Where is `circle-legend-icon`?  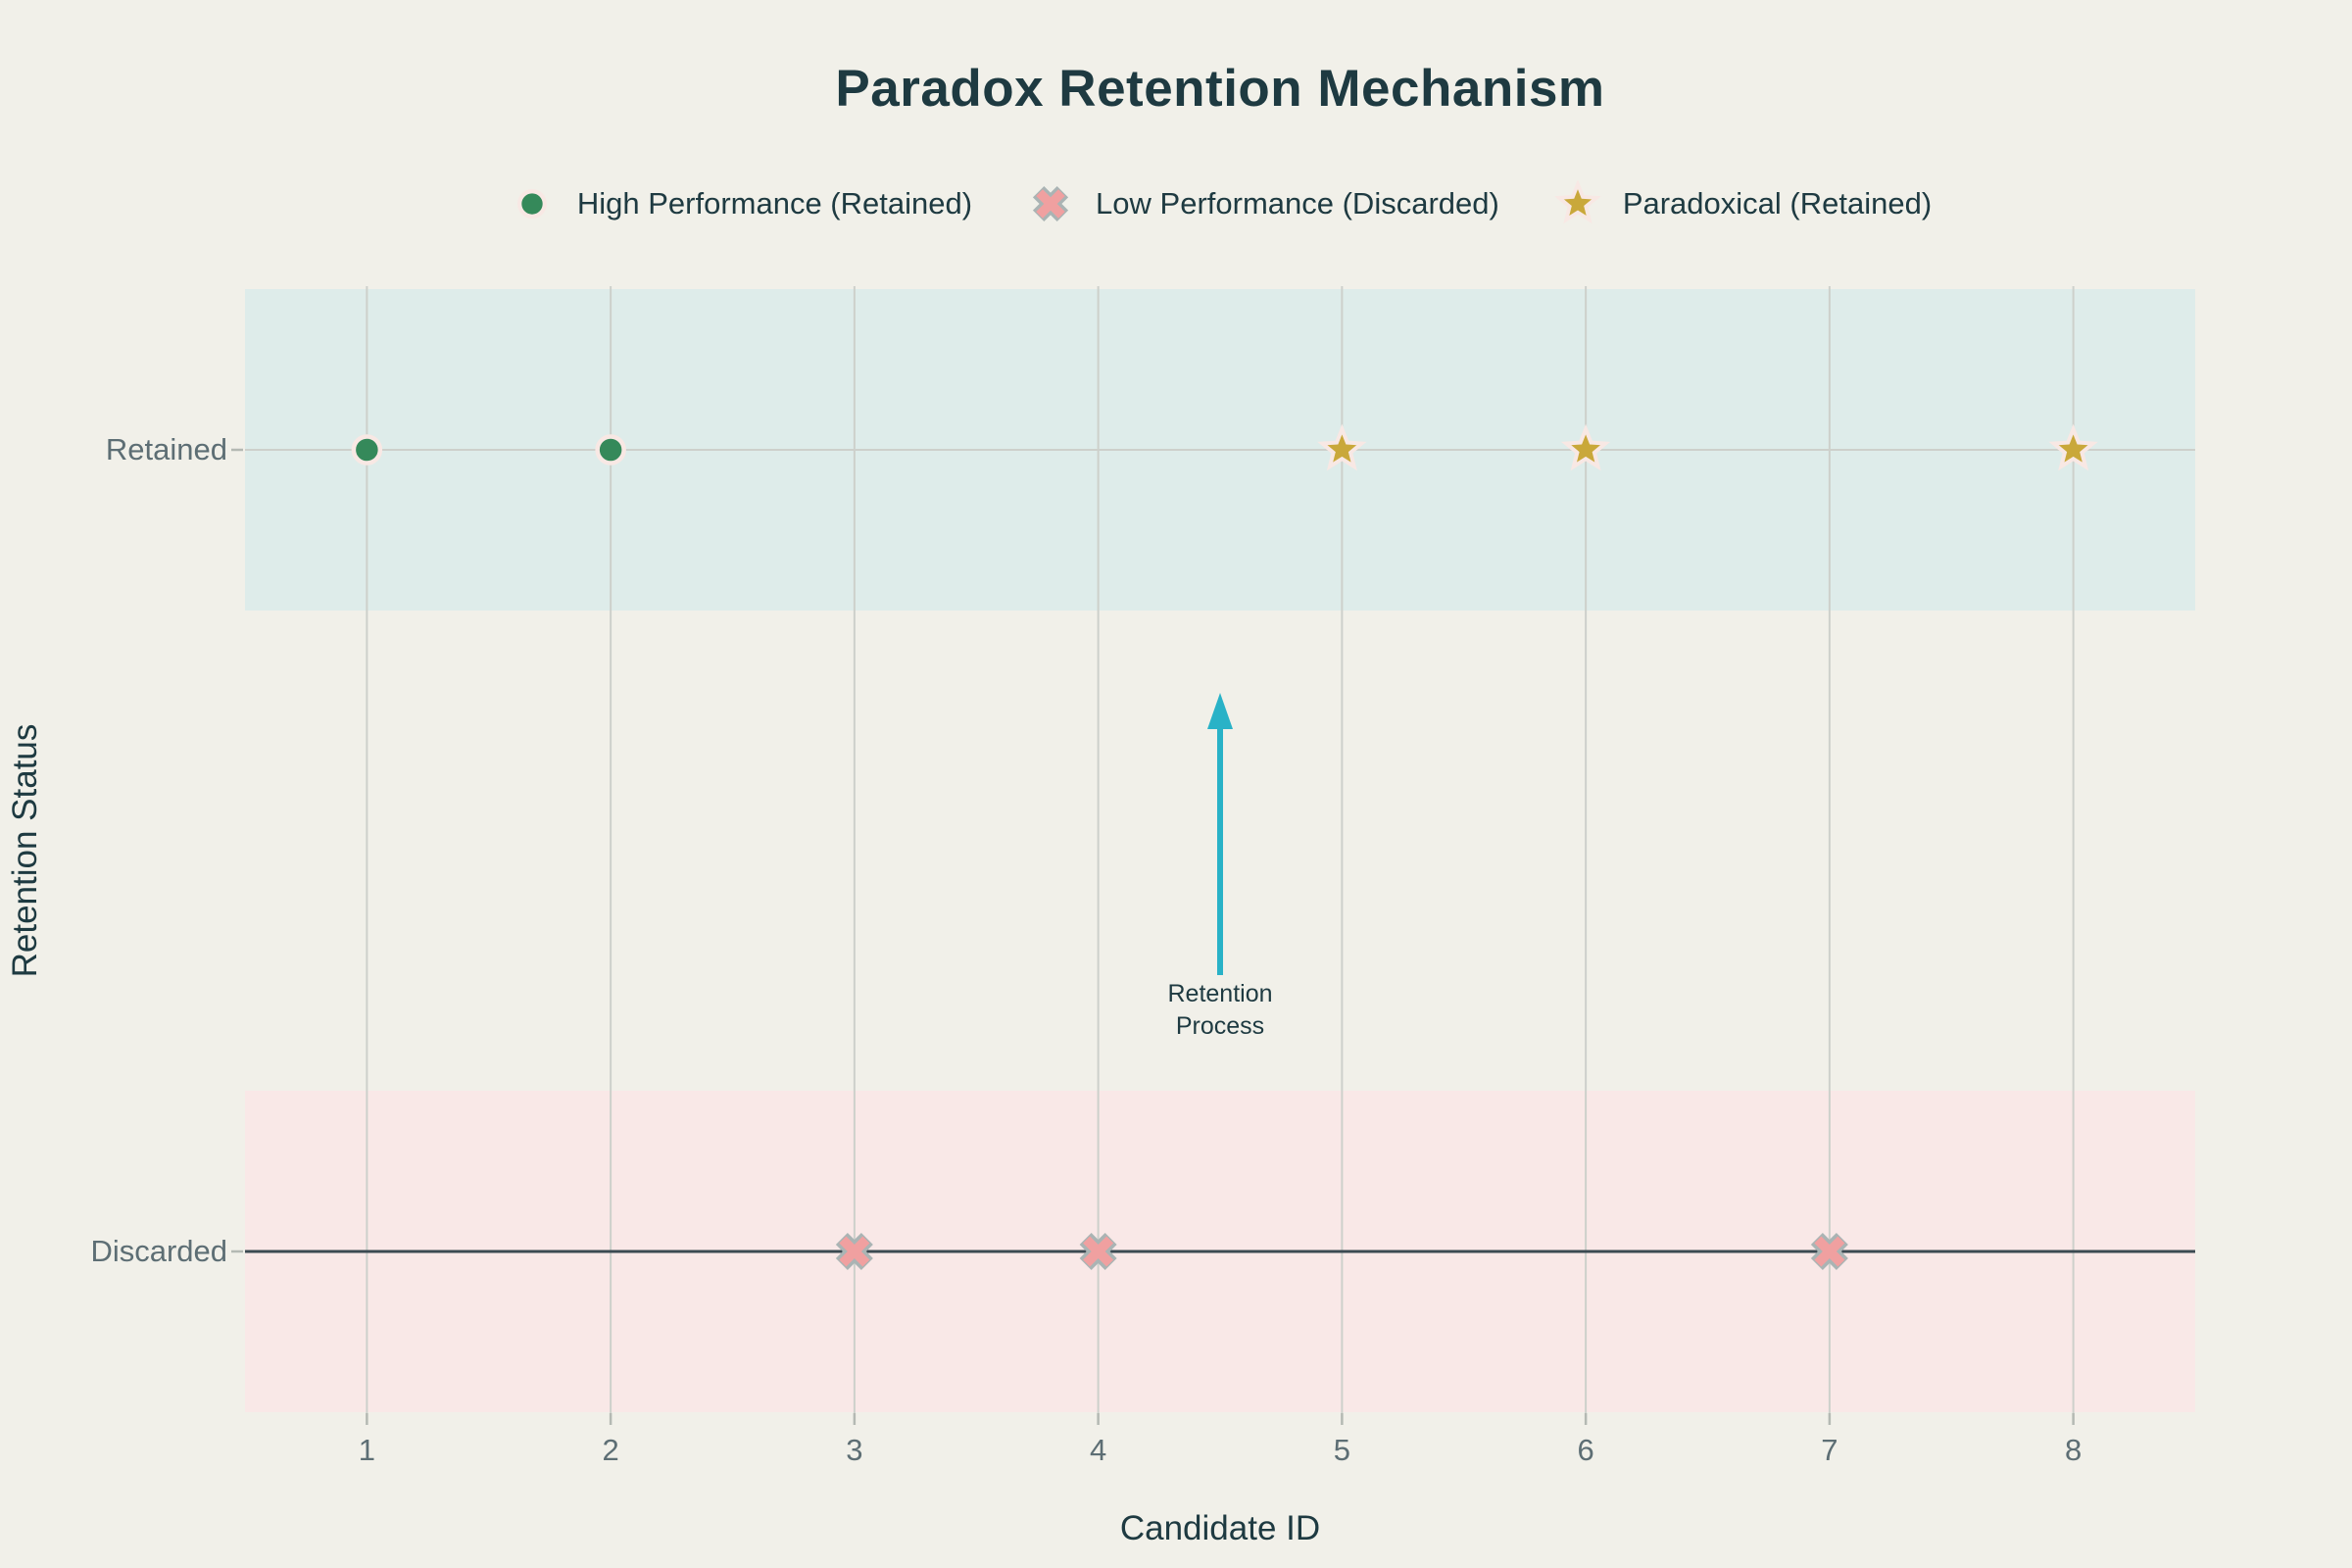
circle-legend-icon is located at coordinates (531, 204).